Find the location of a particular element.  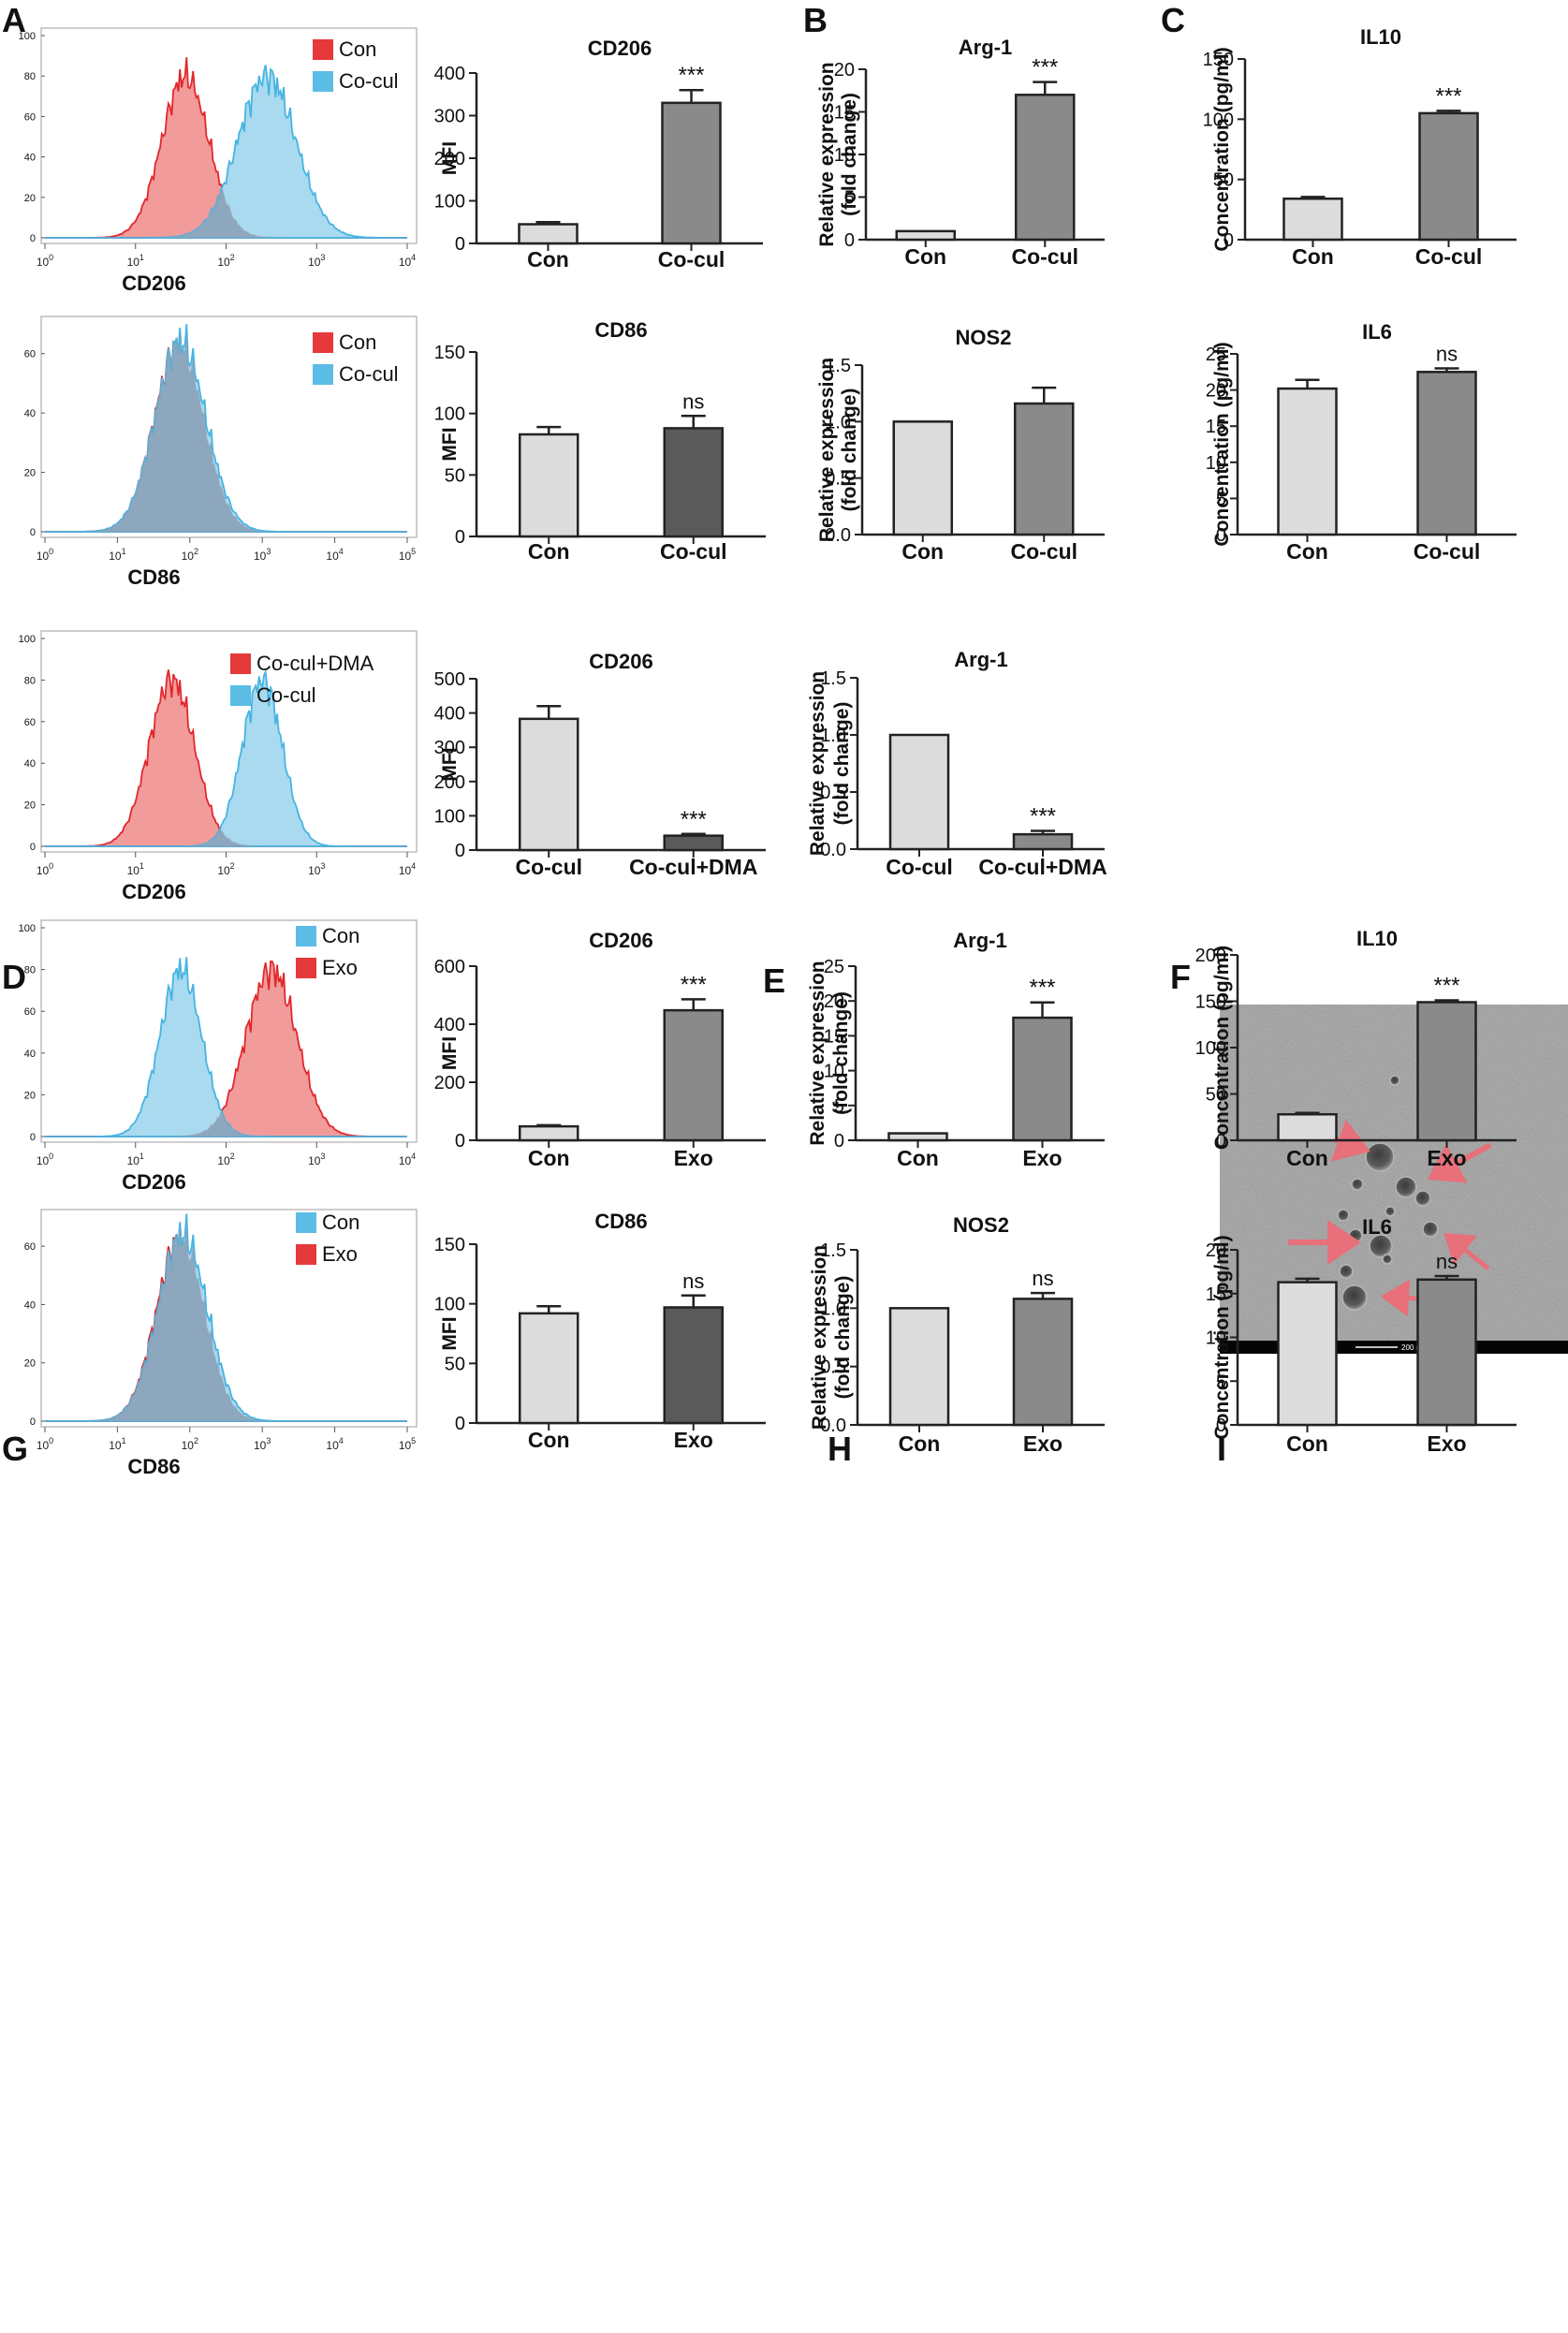

legend-label: Co-cul+DMA is located at coordinates (315, 663).